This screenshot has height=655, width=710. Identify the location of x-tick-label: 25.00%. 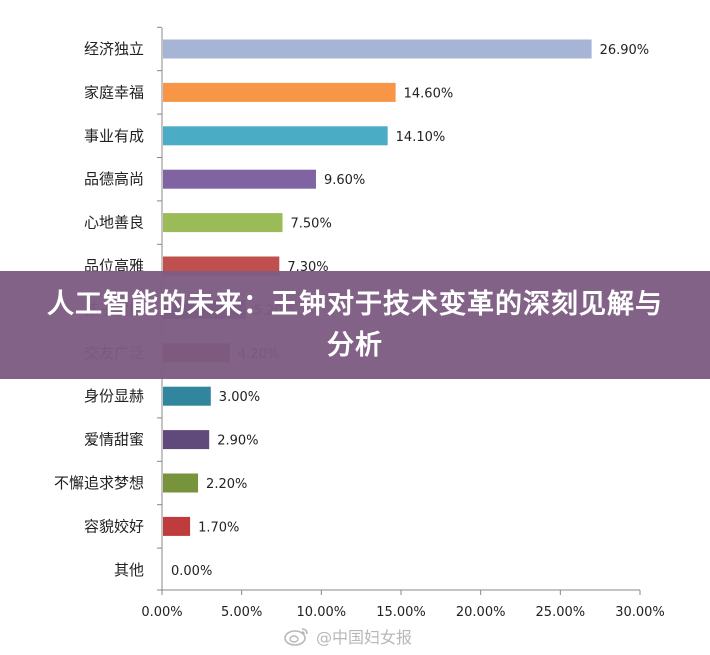
(561, 612).